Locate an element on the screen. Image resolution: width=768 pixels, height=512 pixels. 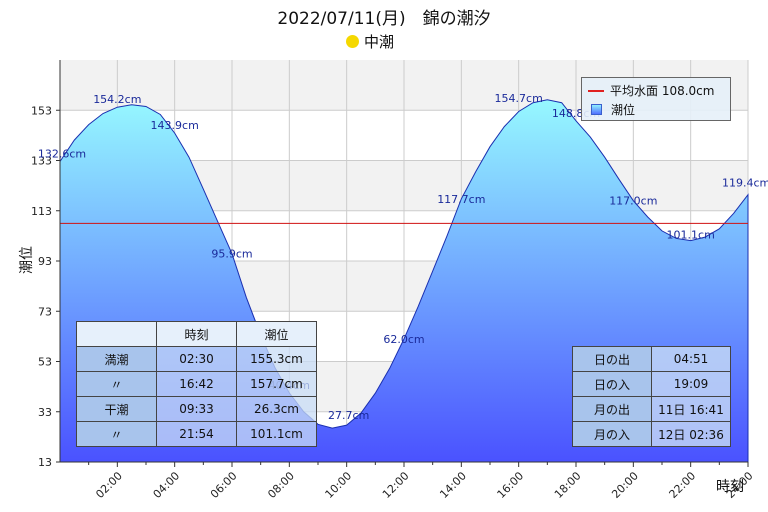
time-cell: 21:54 is located at coordinates (196, 434).